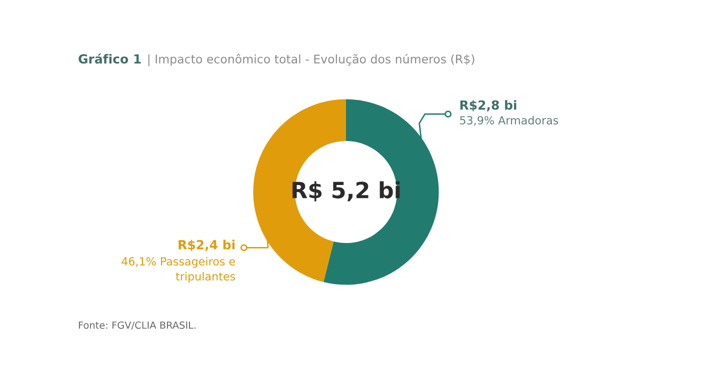  What do you see at coordinates (509, 121) in the screenshot?
I see `legend-label: 53,9% Armadoras` at bounding box center [509, 121].